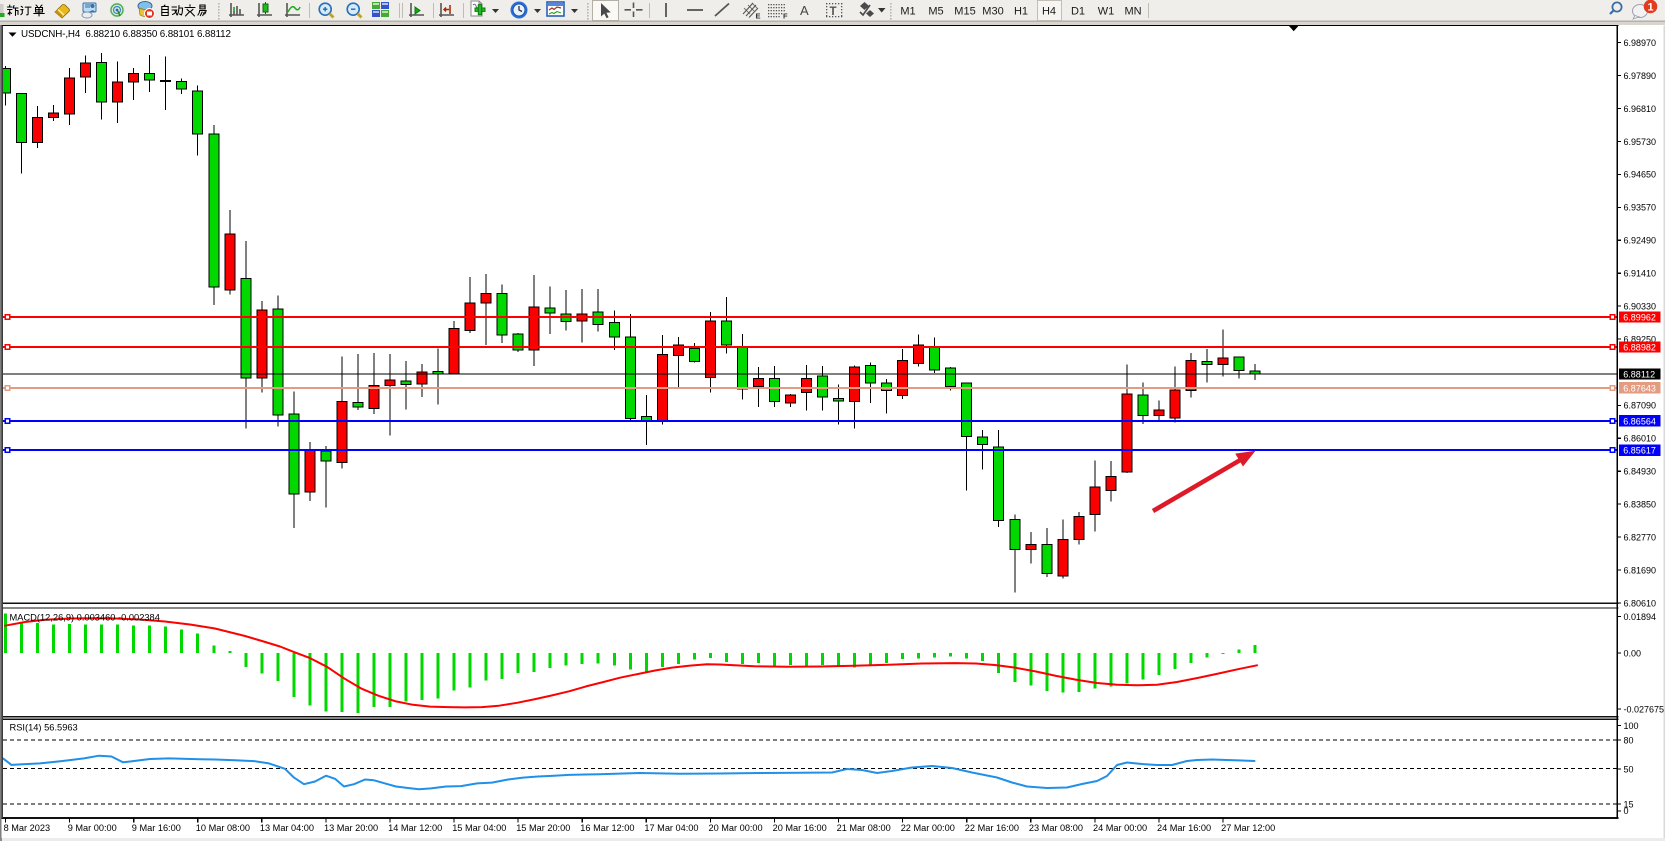 The width and height of the screenshot is (1665, 841). What do you see at coordinates (928, 828) in the screenshot?
I see `svg-text: 22 Mar 00:00` at bounding box center [928, 828].